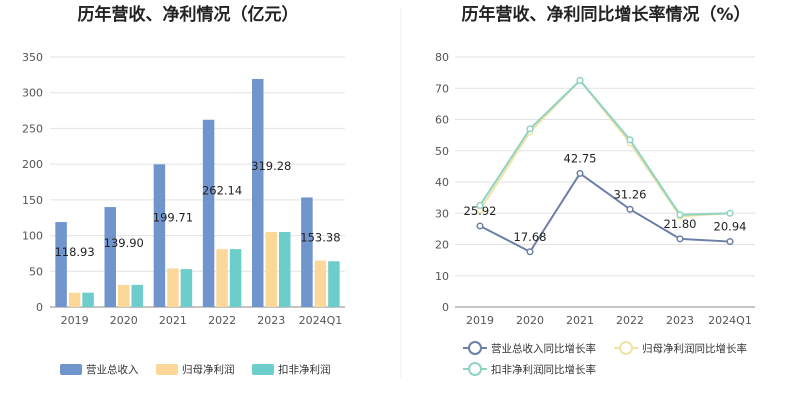 The image size is (800, 405). What do you see at coordinates (730, 320) in the screenshot?
I see `line-x-tick-label: 2024Q1` at bounding box center [730, 320].